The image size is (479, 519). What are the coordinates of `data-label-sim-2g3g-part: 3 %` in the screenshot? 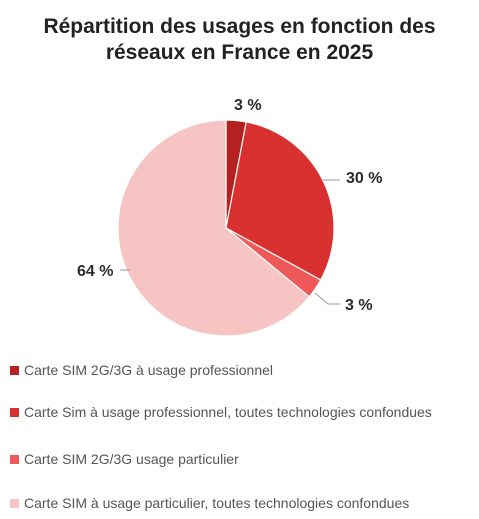 It's located at (359, 305).